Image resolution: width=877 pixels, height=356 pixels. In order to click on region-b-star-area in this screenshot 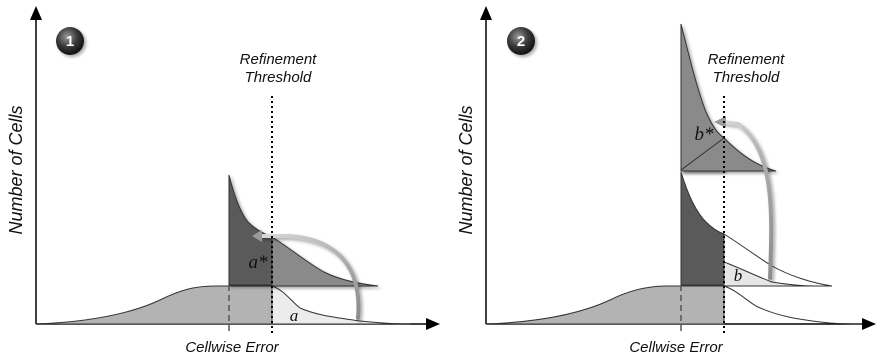, I will do `click(728, 154)`.